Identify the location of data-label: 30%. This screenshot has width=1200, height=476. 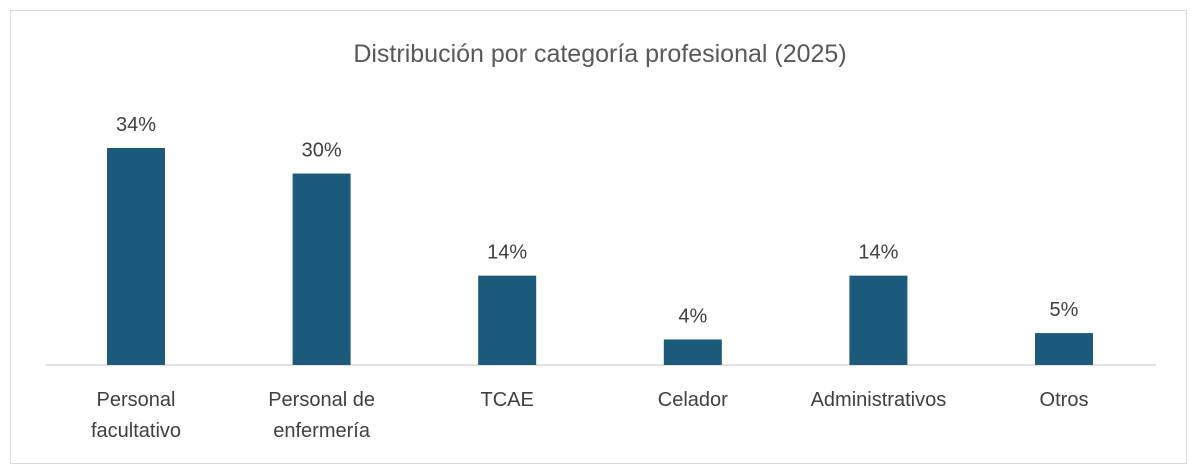
(322, 151).